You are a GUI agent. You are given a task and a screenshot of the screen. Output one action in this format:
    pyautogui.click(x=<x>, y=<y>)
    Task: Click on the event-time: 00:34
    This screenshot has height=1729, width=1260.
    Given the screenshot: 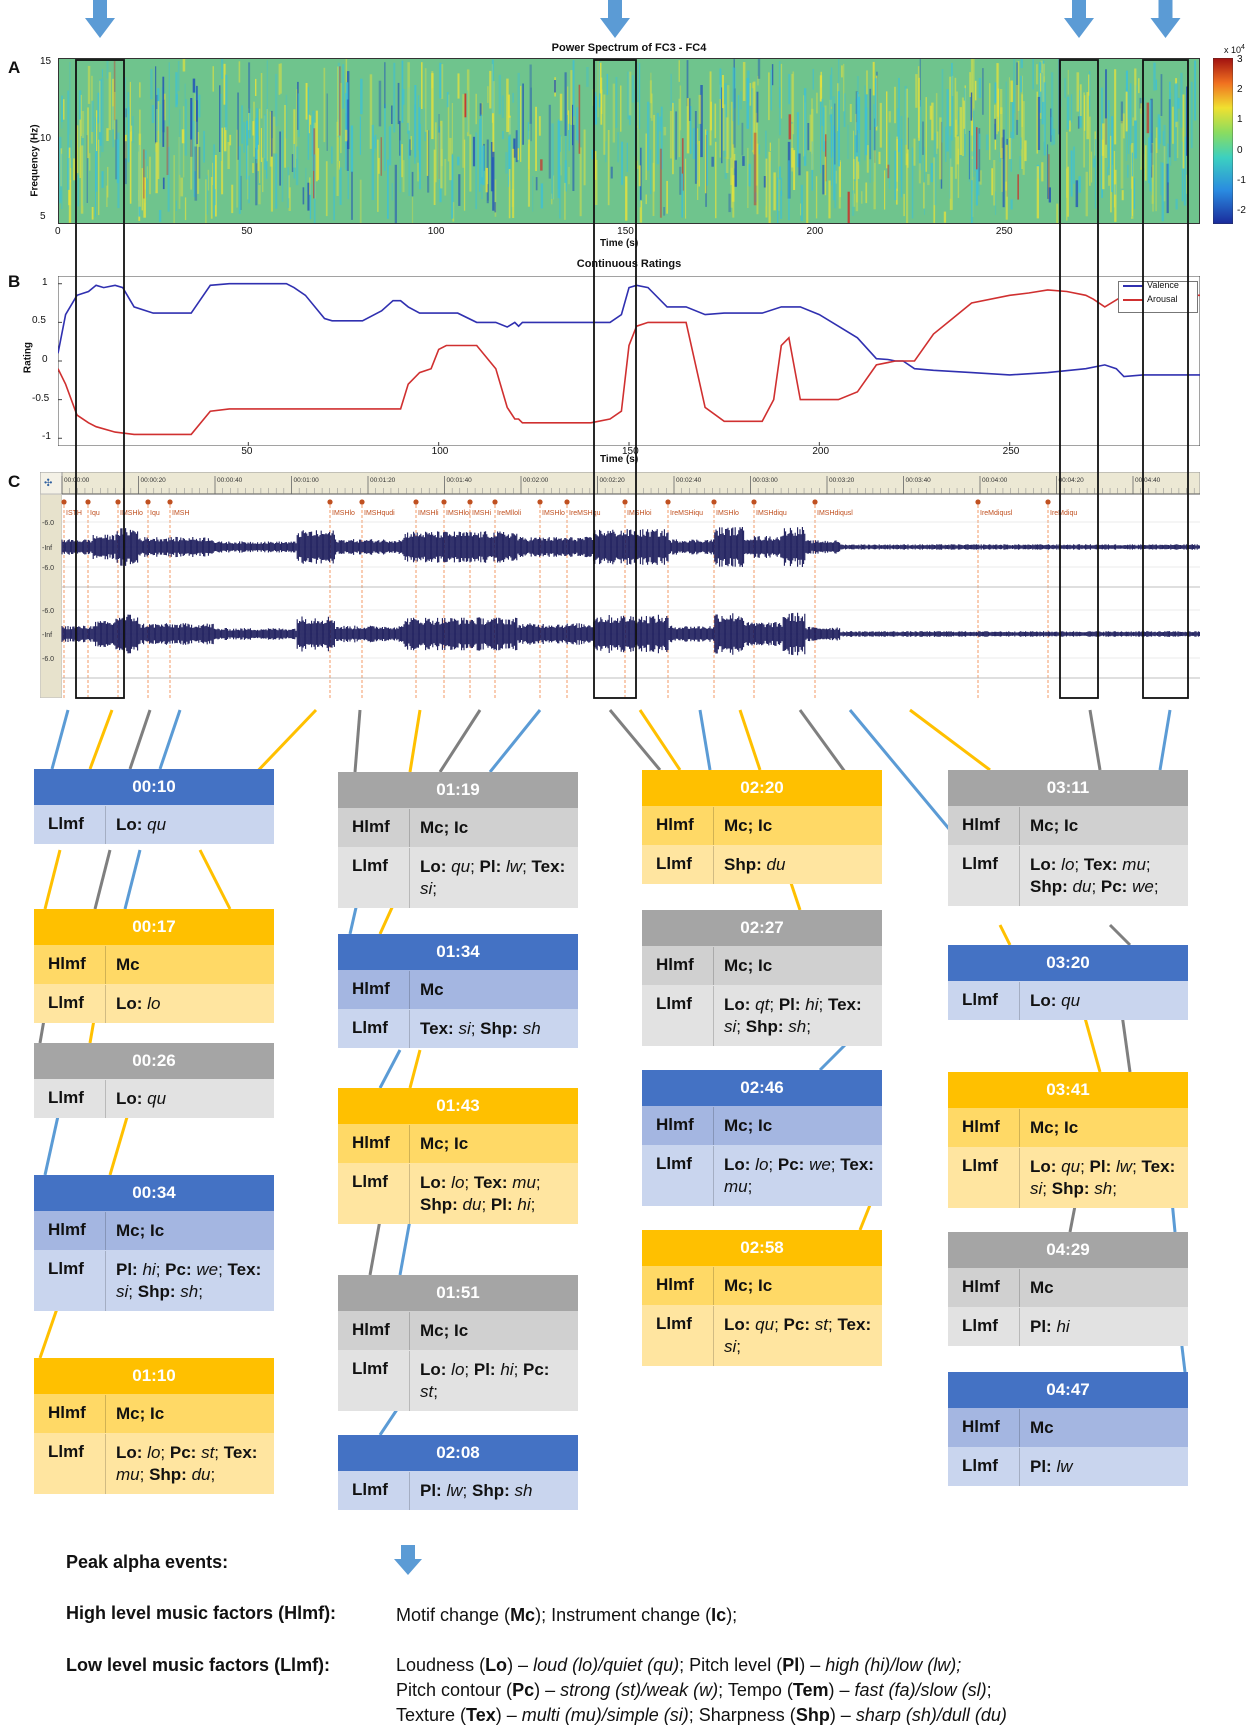 What is the action you would take?
    pyautogui.click(x=154, y=1193)
    